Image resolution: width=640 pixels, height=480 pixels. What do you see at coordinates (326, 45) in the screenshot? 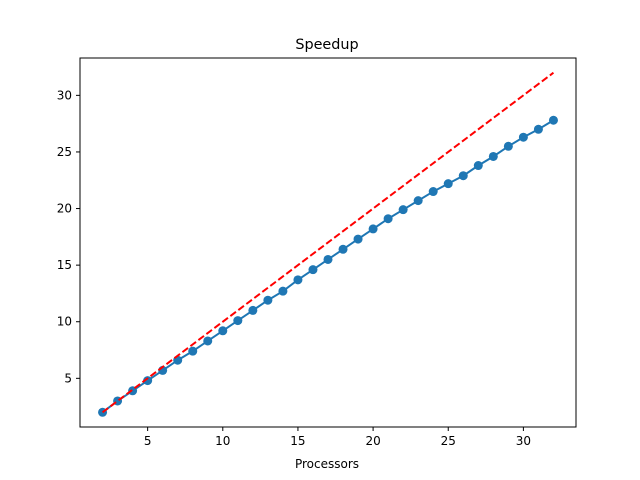
I see `chart-title: Speedup` at bounding box center [326, 45].